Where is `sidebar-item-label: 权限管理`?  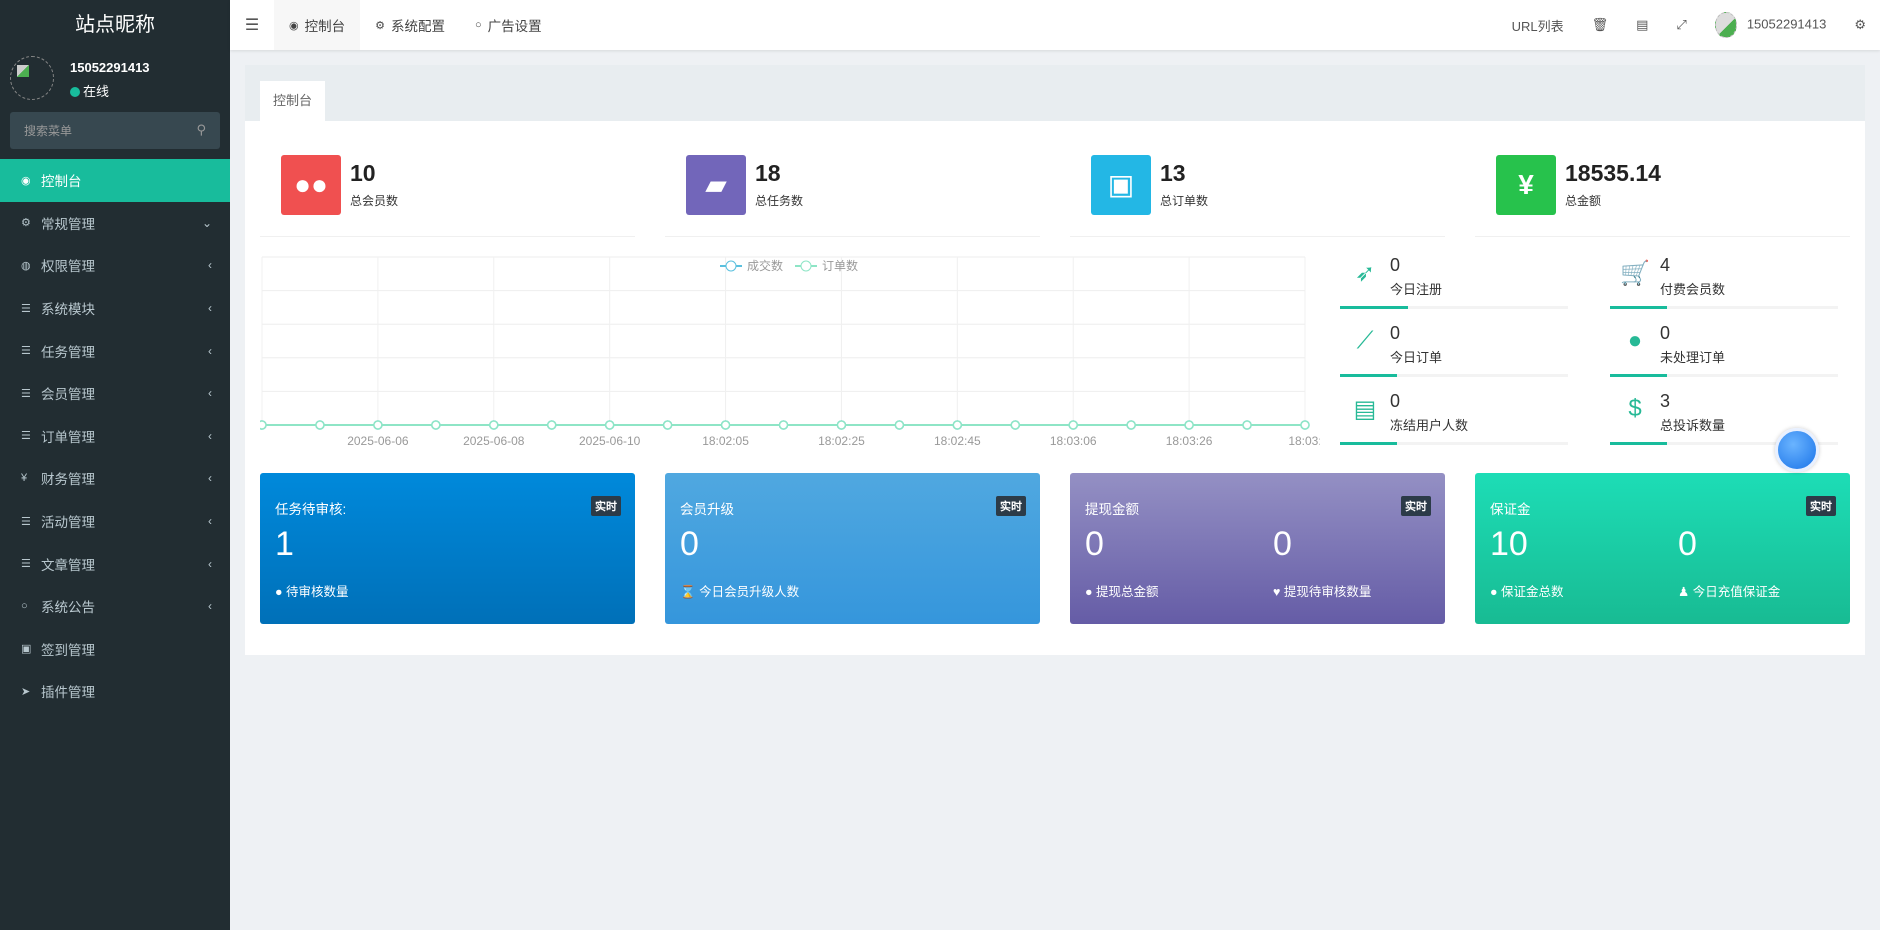 sidebar-item-label: 权限管理 is located at coordinates (68, 267).